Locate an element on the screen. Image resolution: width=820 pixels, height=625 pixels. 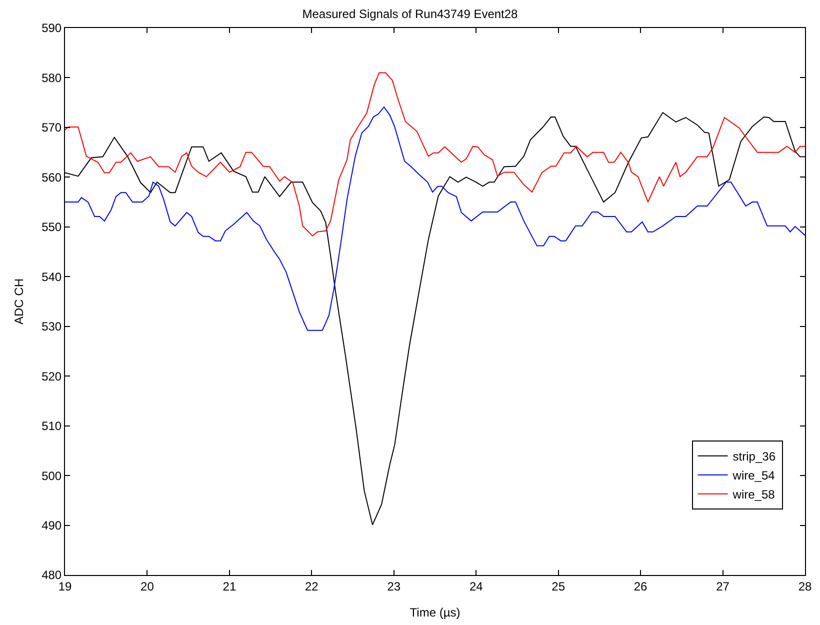
x-tick-label: 22 is located at coordinates (311, 586).